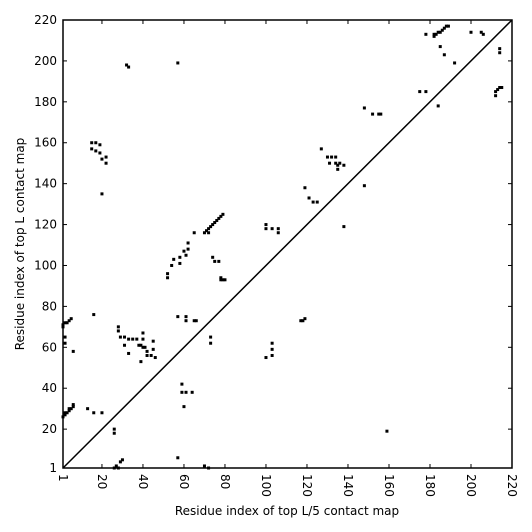 The width and height of the screenshot is (532, 532). What do you see at coordinates (430, 485) in the screenshot?
I see `x-tick-label: 180` at bounding box center [430, 485].